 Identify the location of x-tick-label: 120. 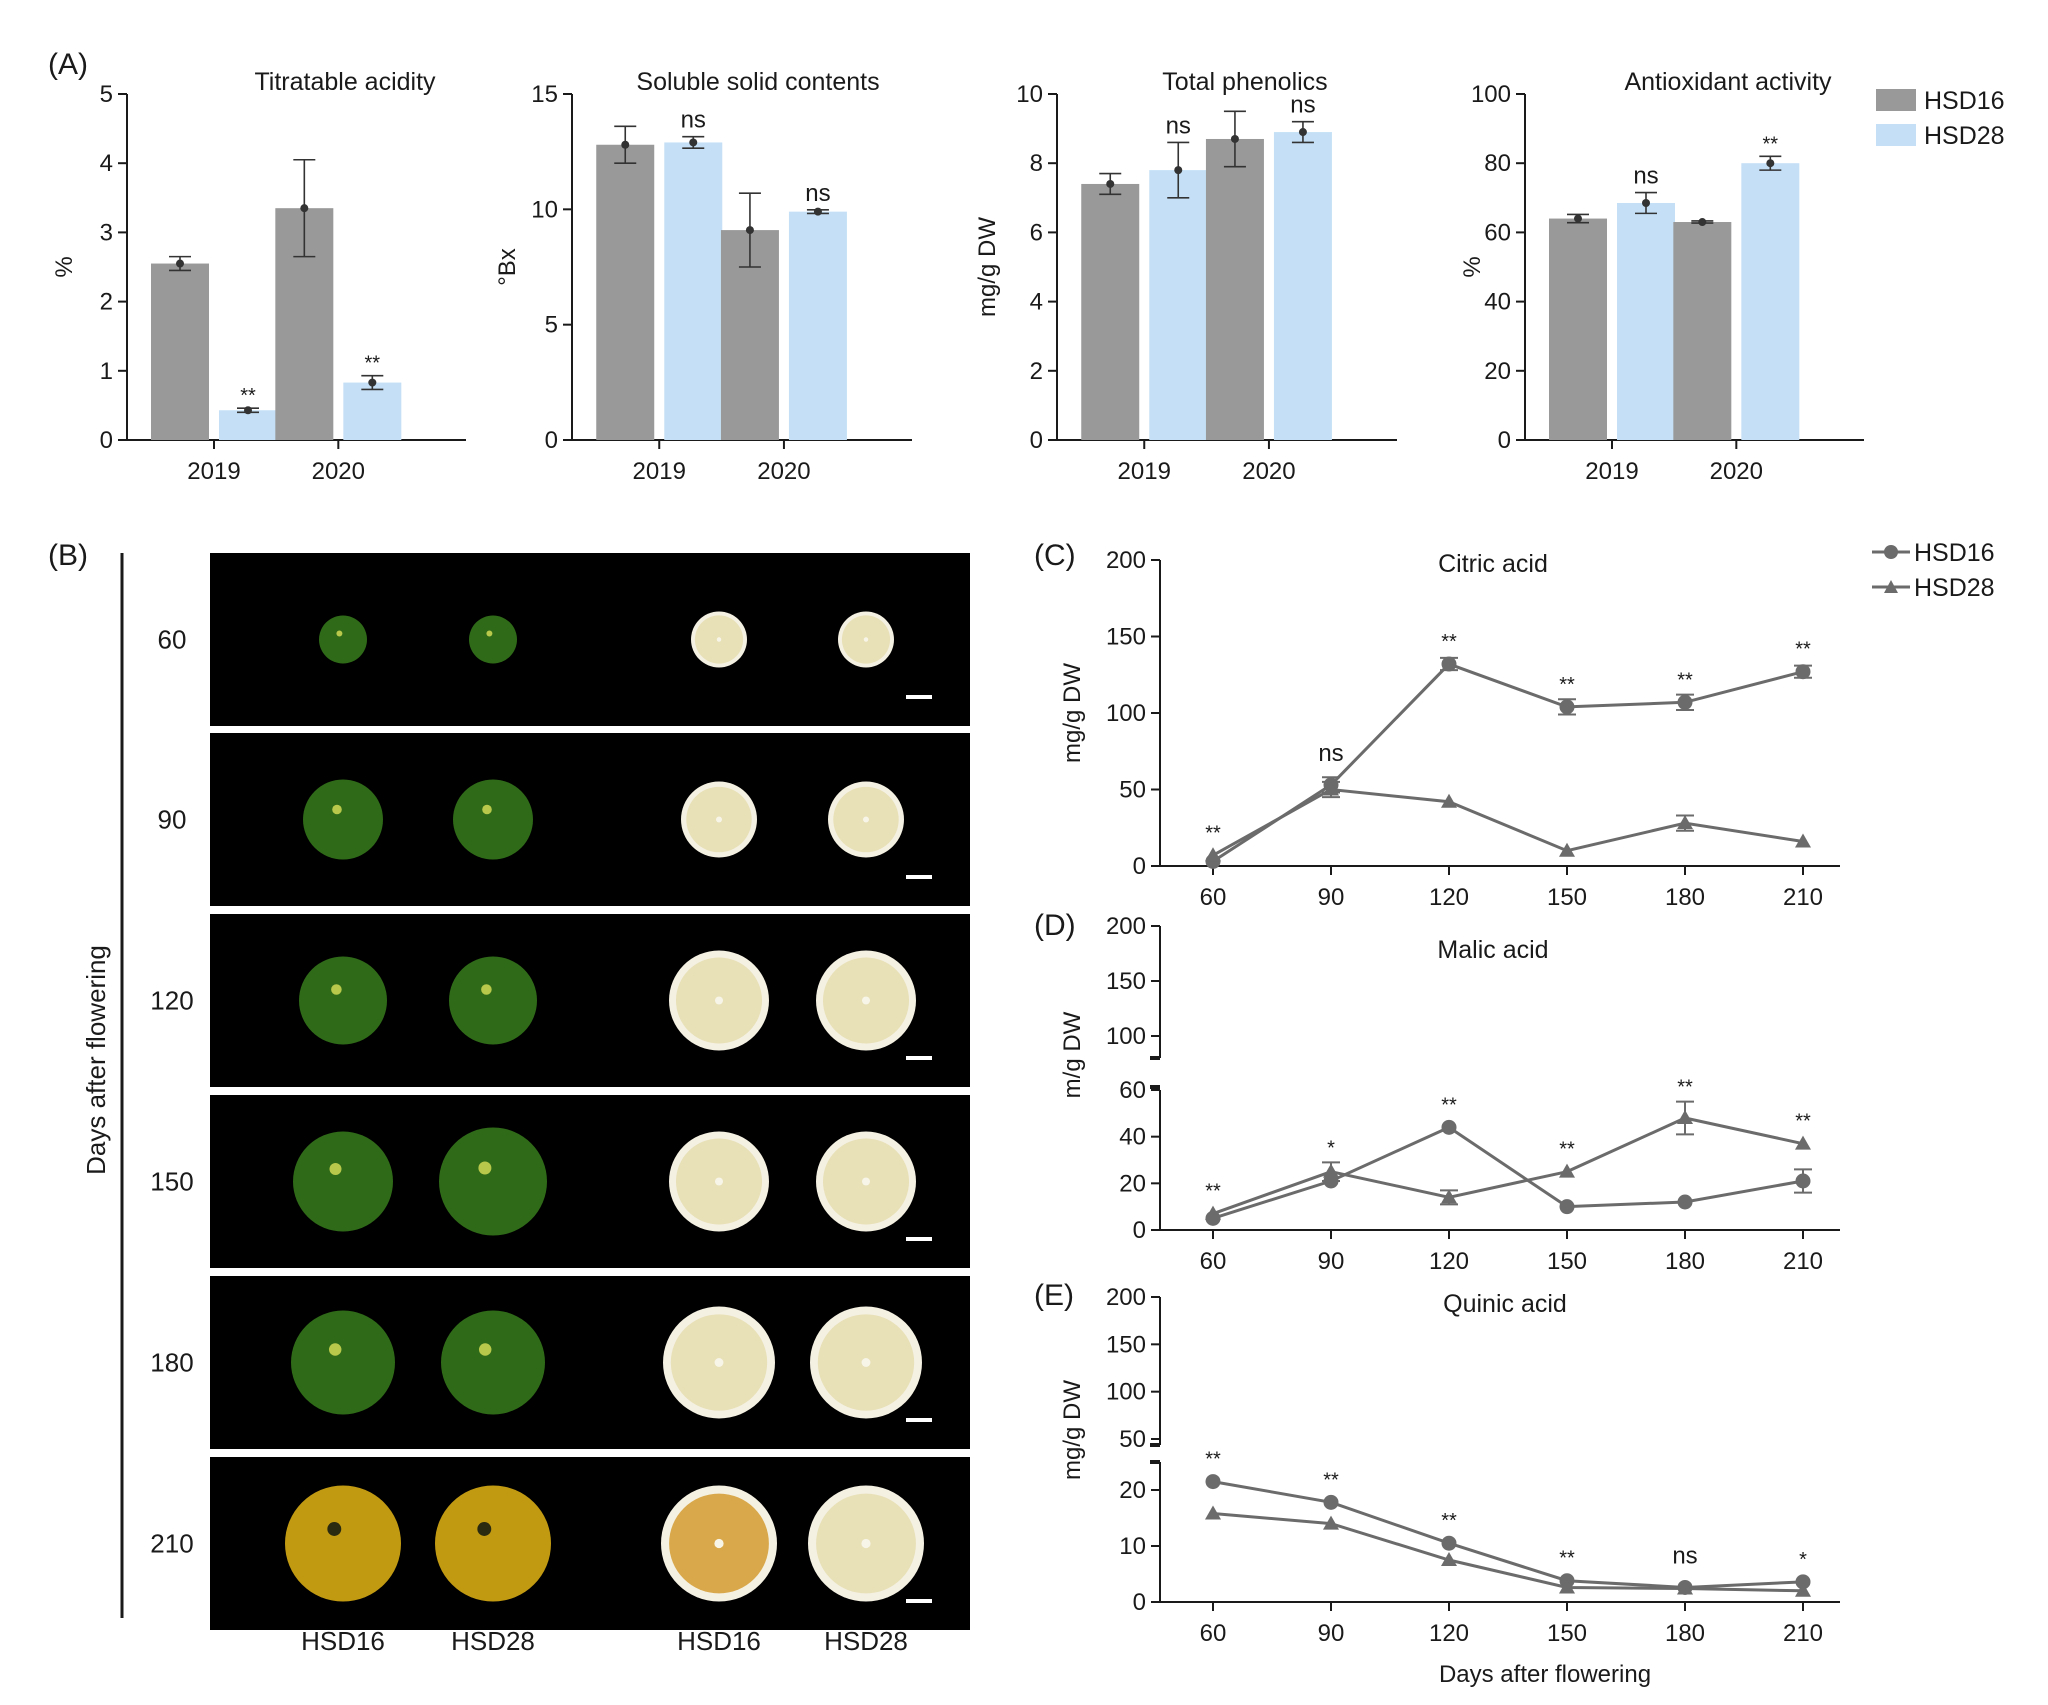
(1449, 897).